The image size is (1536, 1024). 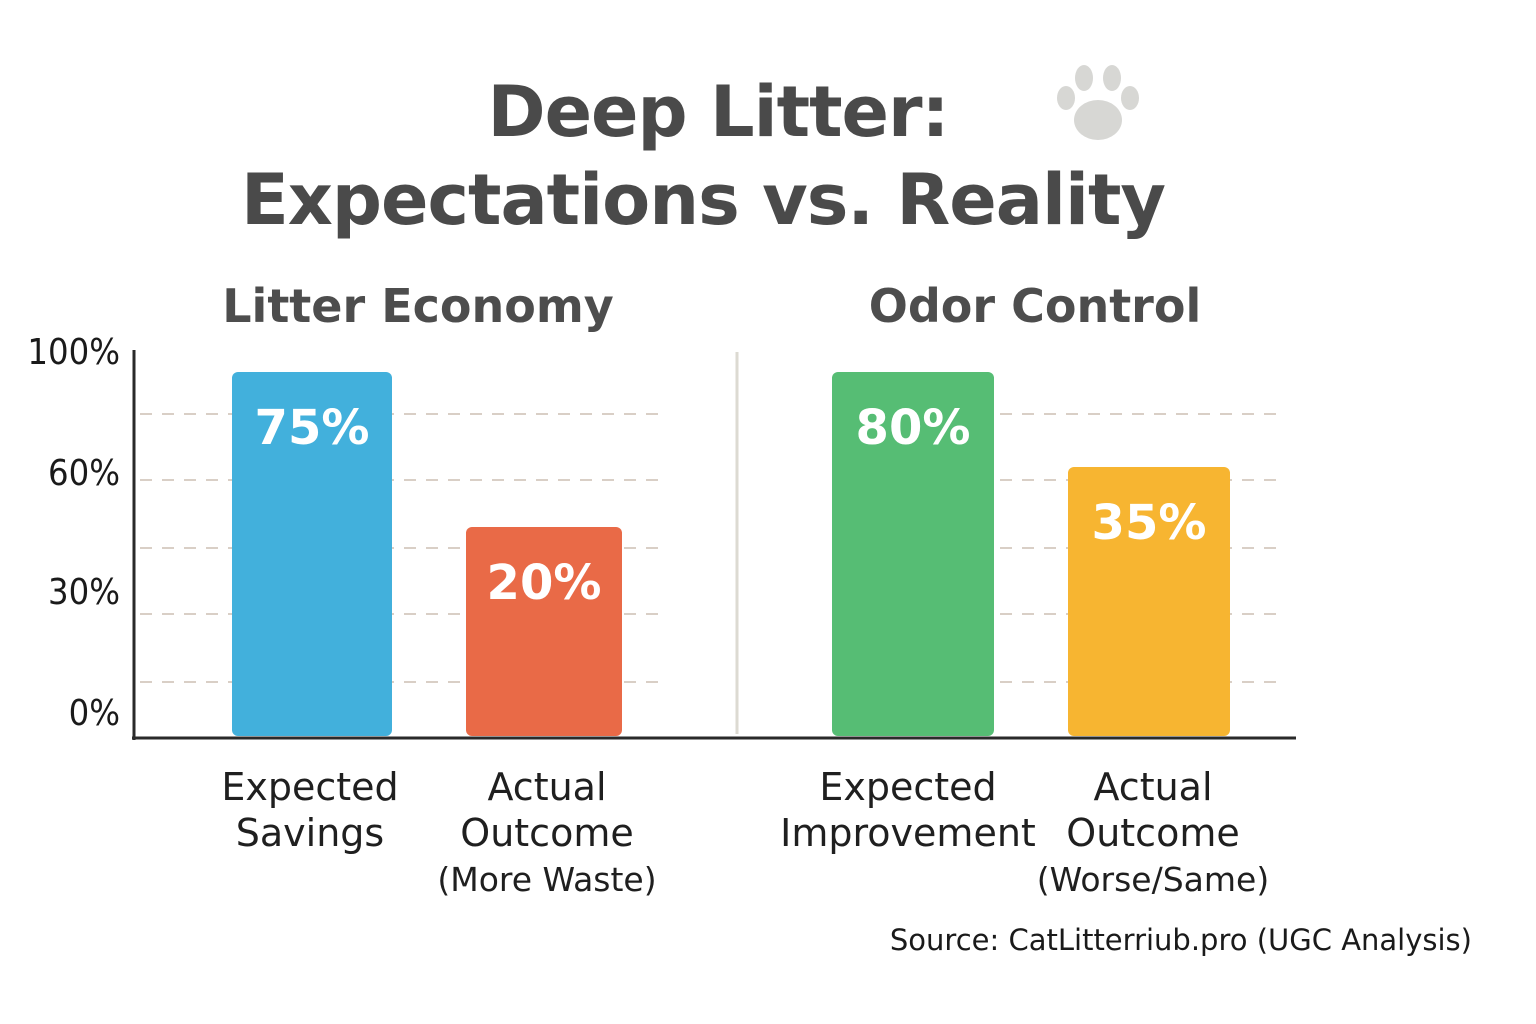 I want to click on x-label-sub: (Worse/Same), so click(x=1153, y=879).